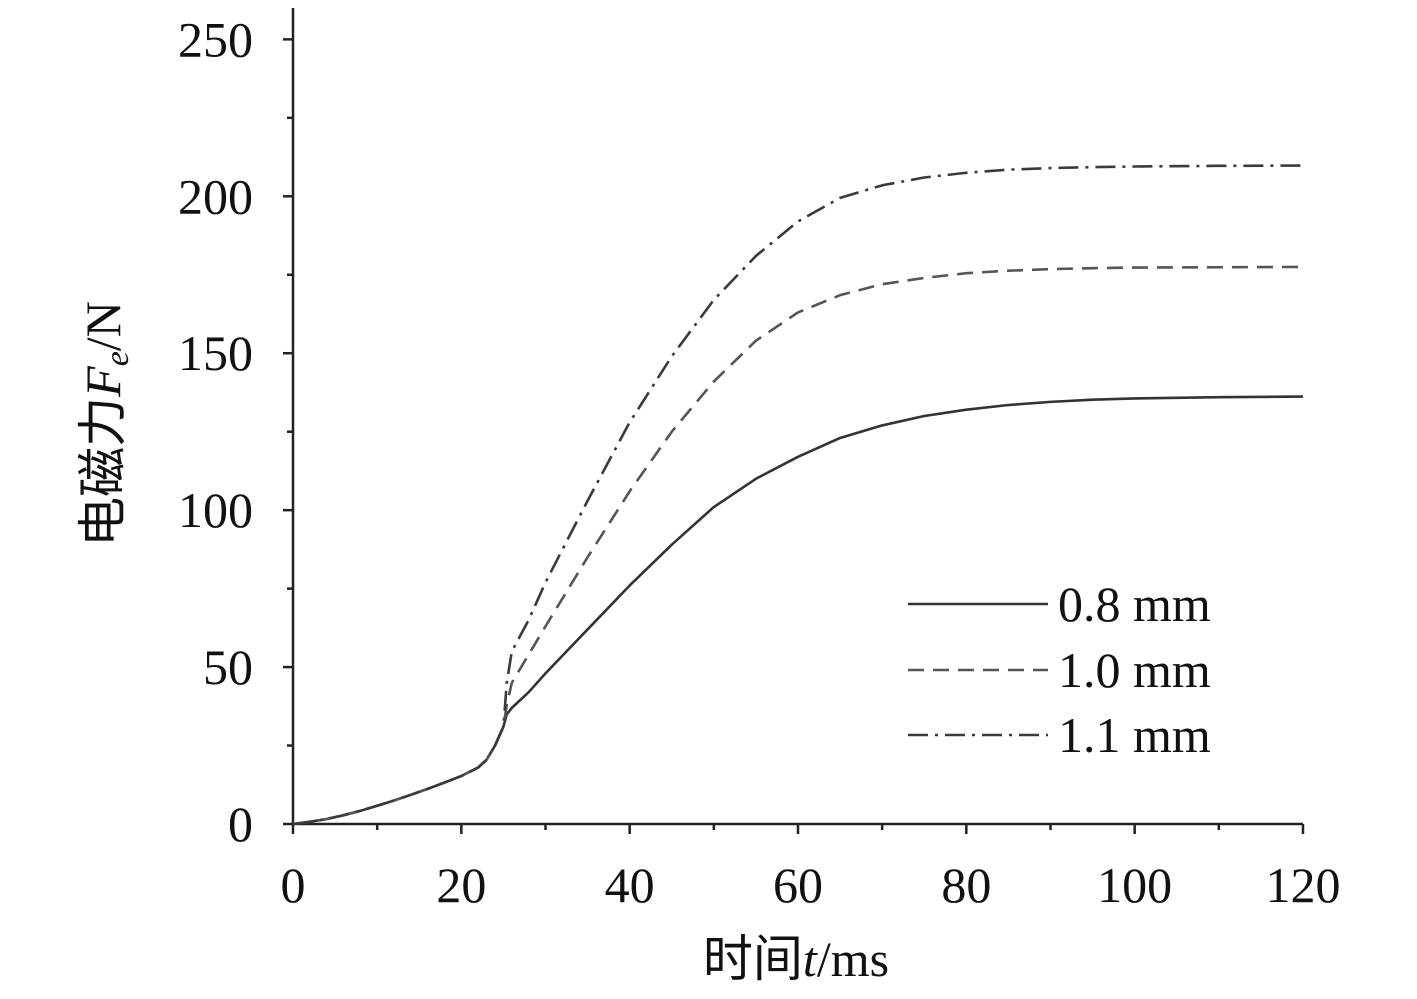 This screenshot has height=999, width=1417. I want to click on x-tick-label: 40, so click(630, 885).